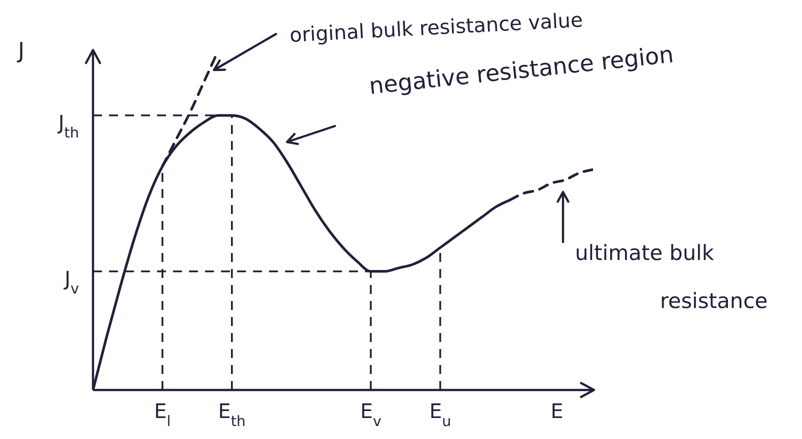 This screenshot has width=802, height=439. What do you see at coordinates (371, 414) in the screenshot?
I see `x-tick-label: E$_{v}$` at bounding box center [371, 414].